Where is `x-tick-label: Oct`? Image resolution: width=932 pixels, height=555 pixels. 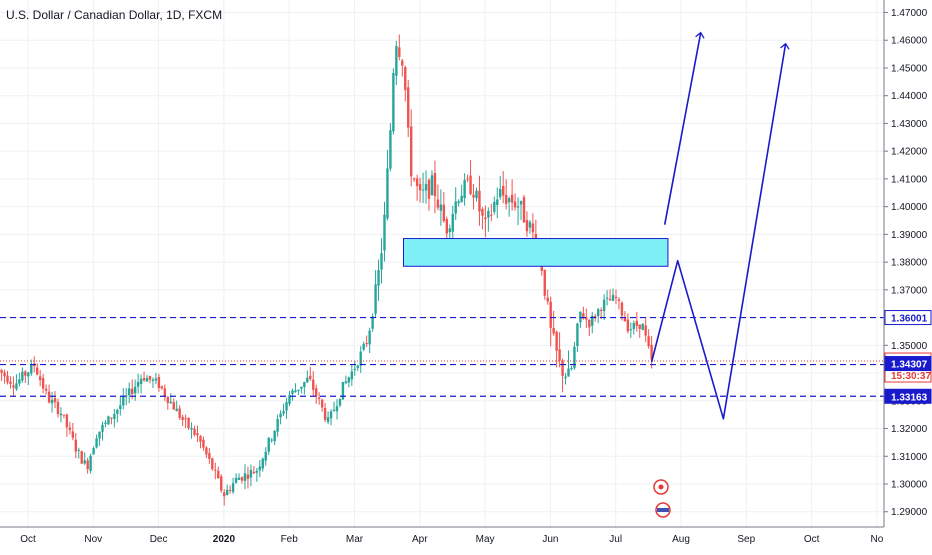 x-tick-label: Oct is located at coordinates (812, 539).